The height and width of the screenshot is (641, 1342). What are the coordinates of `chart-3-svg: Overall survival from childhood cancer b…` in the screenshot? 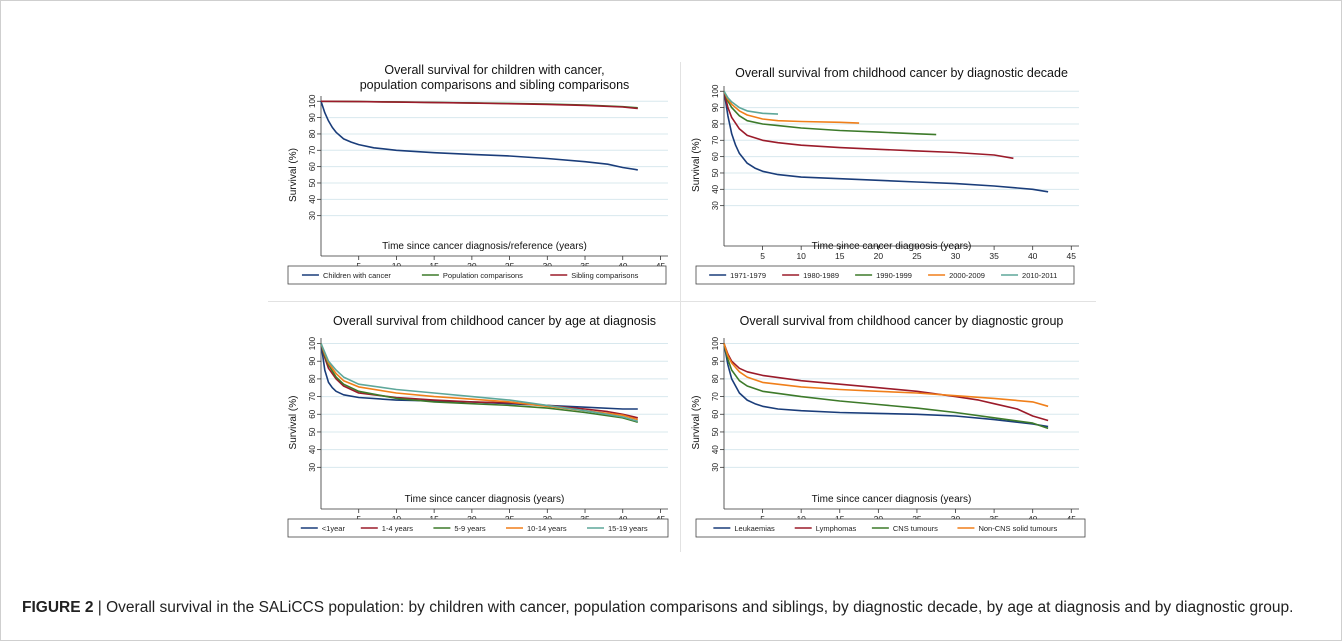 It's located at (478, 426).